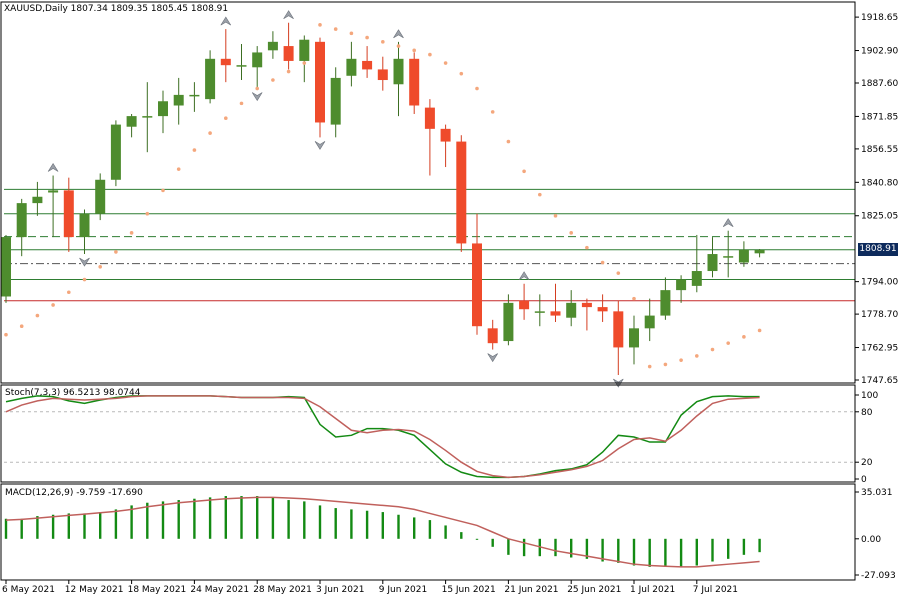 This screenshot has height=600, width=900. Describe the element at coordinates (869, 396) in the screenshot. I see `stoch-tick-label: 100` at that location.